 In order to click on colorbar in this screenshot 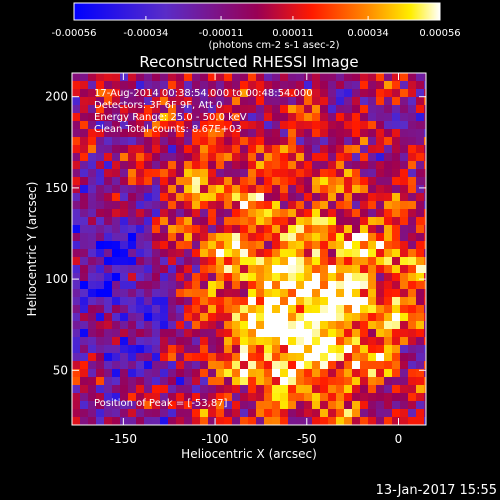, I will do `click(257, 11)`.